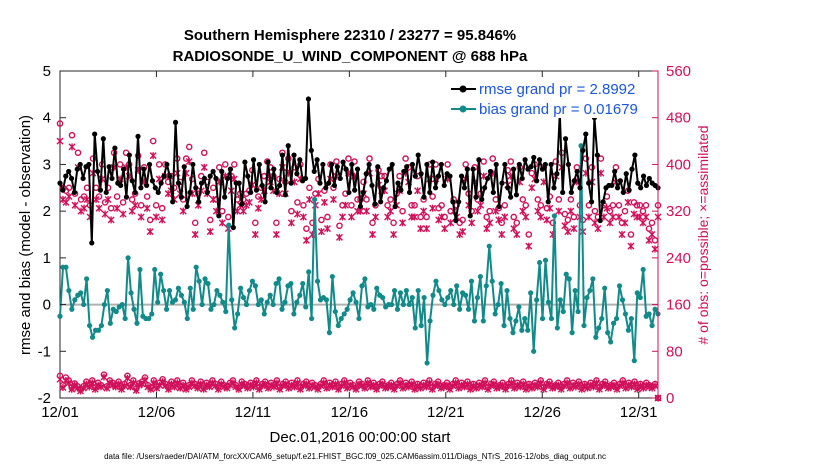  Describe the element at coordinates (678, 118) in the screenshot. I see `y2-tick-label: 480` at that location.